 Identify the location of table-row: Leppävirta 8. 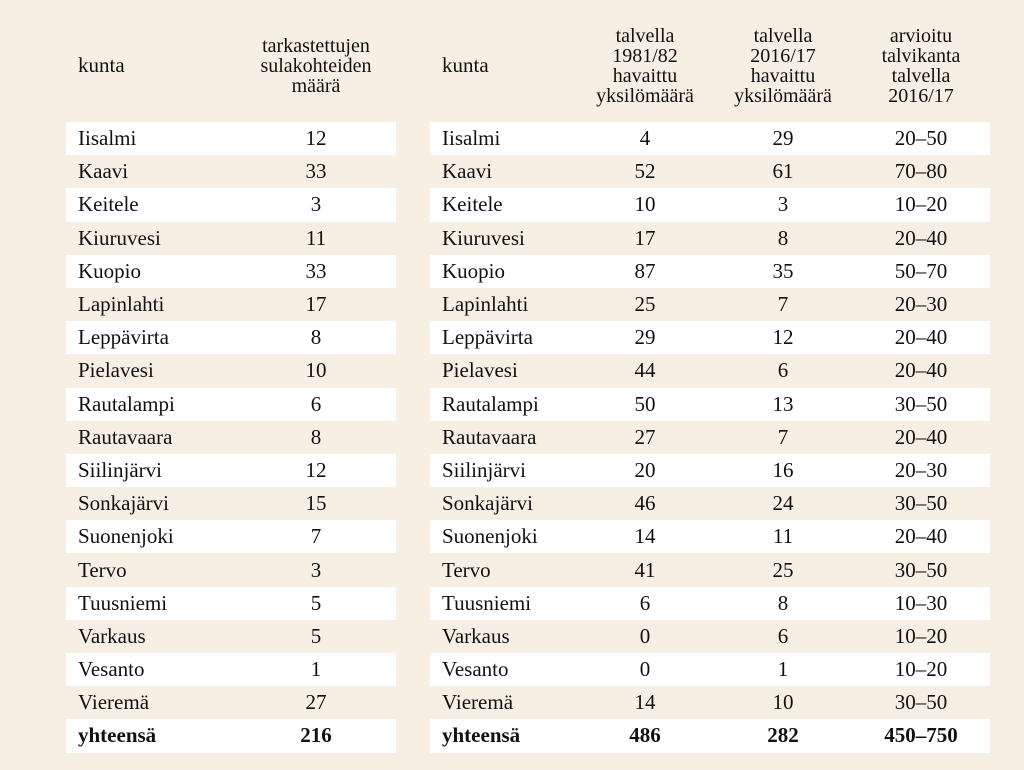
(231, 338).